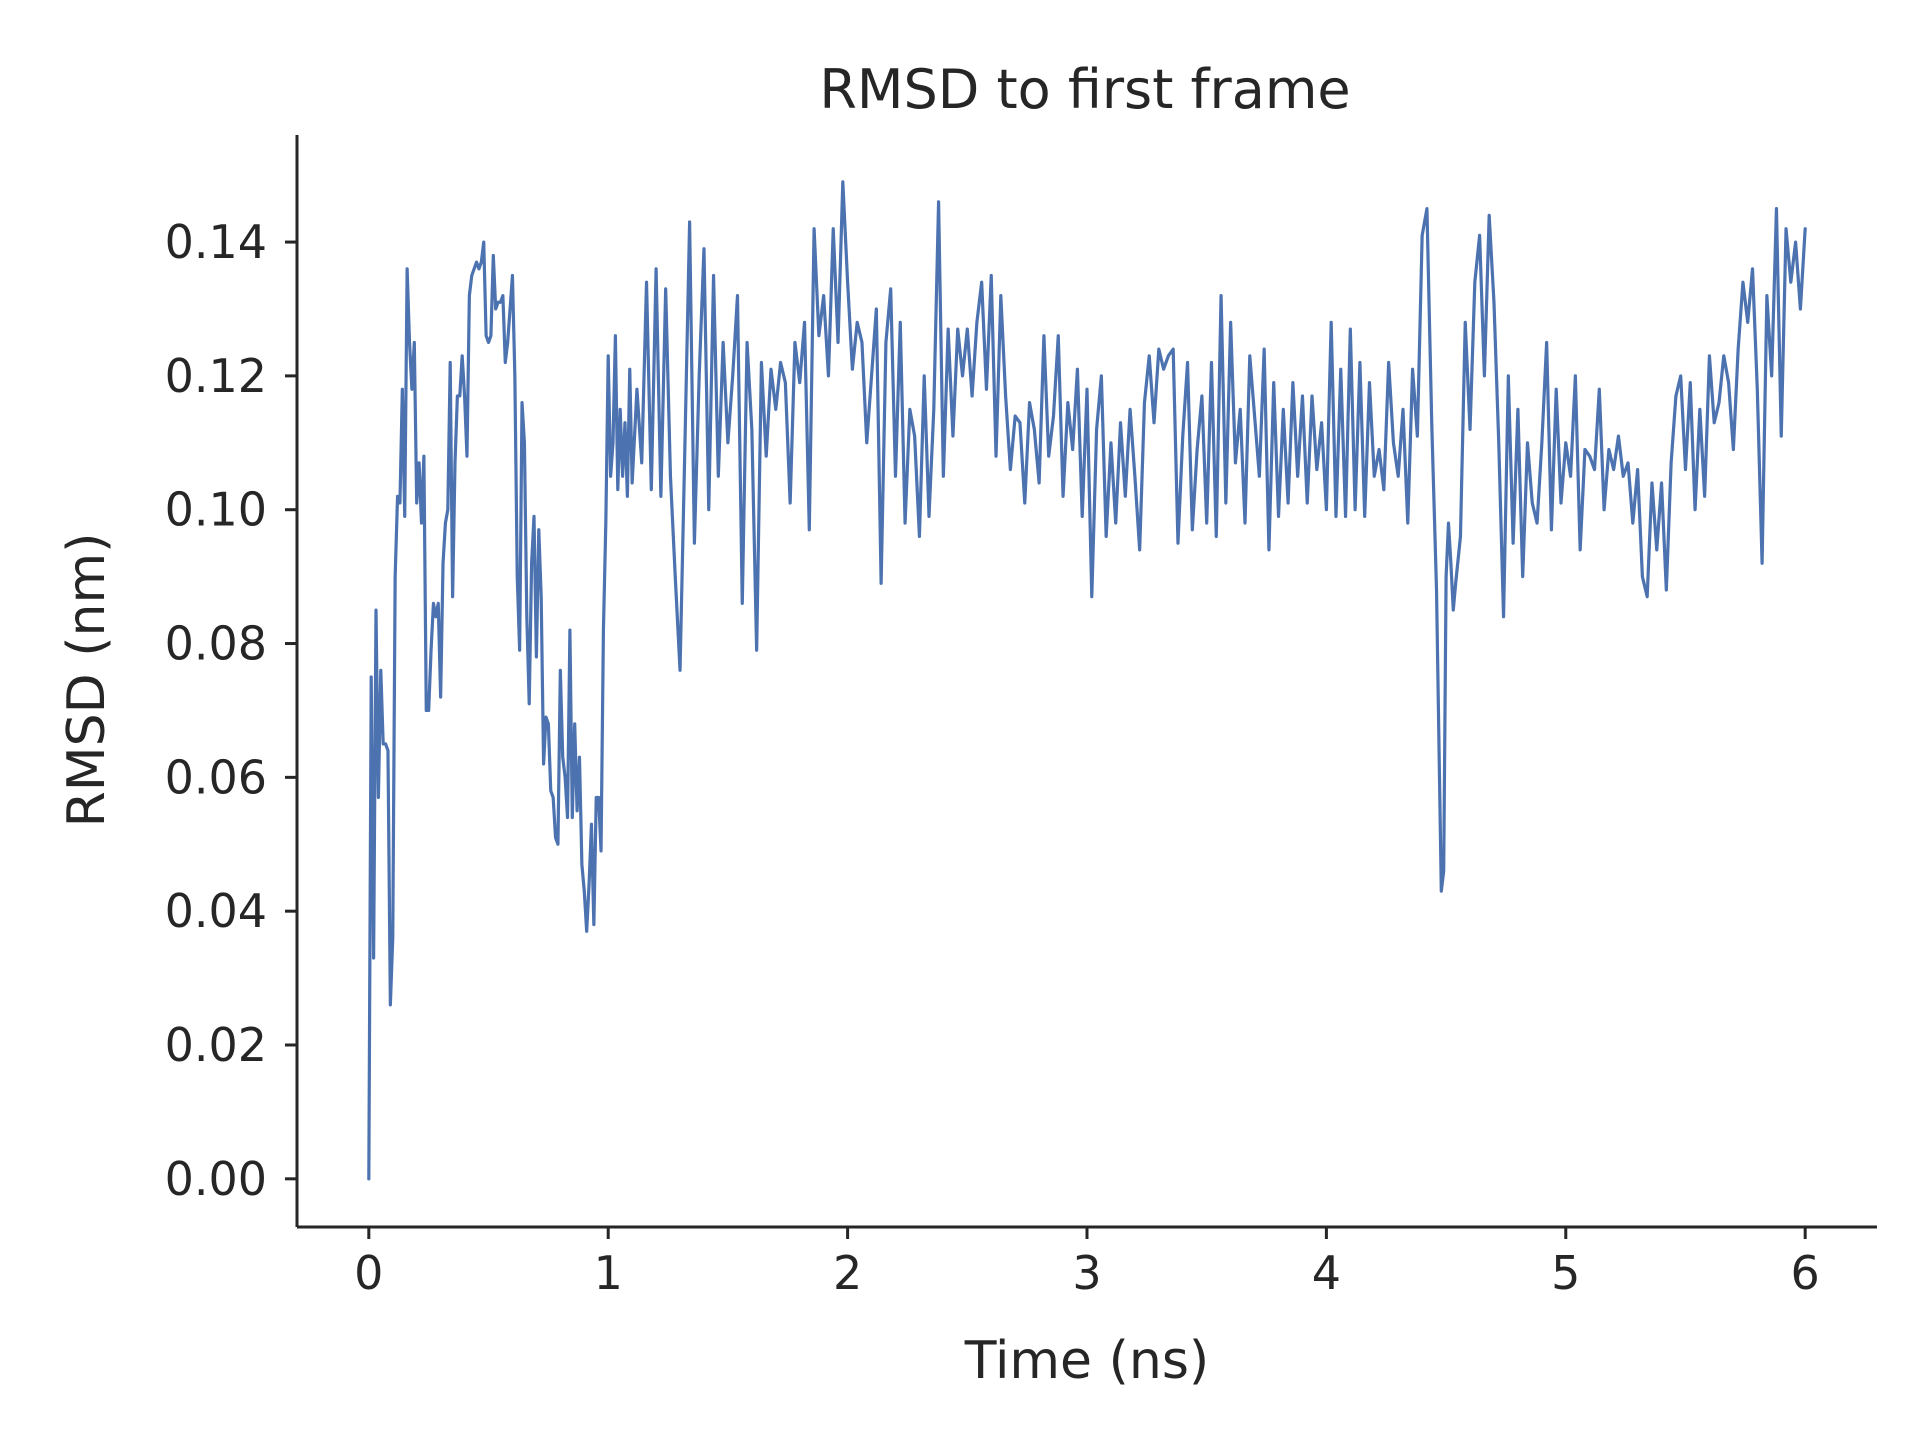 Image resolution: width=1920 pixels, height=1440 pixels. What do you see at coordinates (216, 644) in the screenshot?
I see `y-tick-label: 0.08` at bounding box center [216, 644].